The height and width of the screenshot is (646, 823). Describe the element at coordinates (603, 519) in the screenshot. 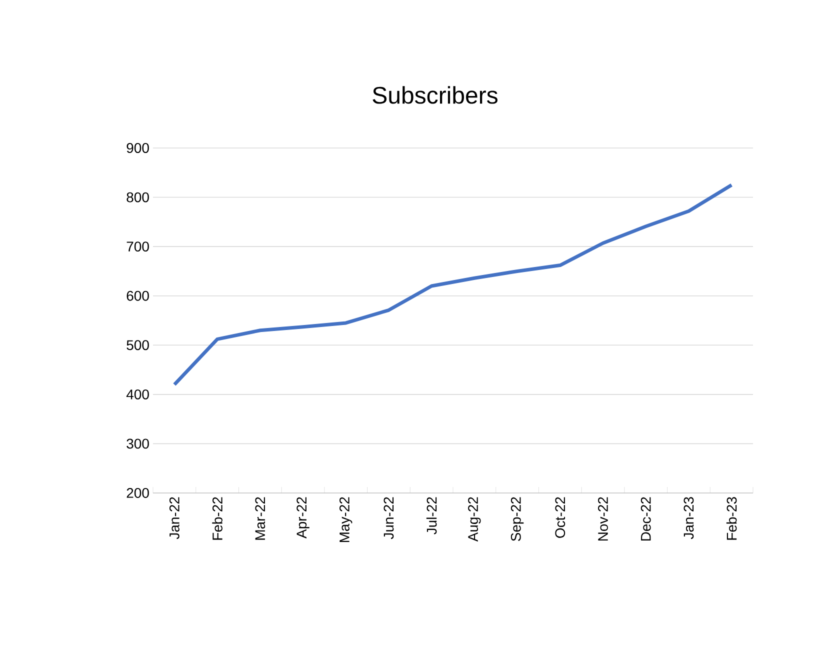

I see `x-tick-label: Nov-22` at that location.